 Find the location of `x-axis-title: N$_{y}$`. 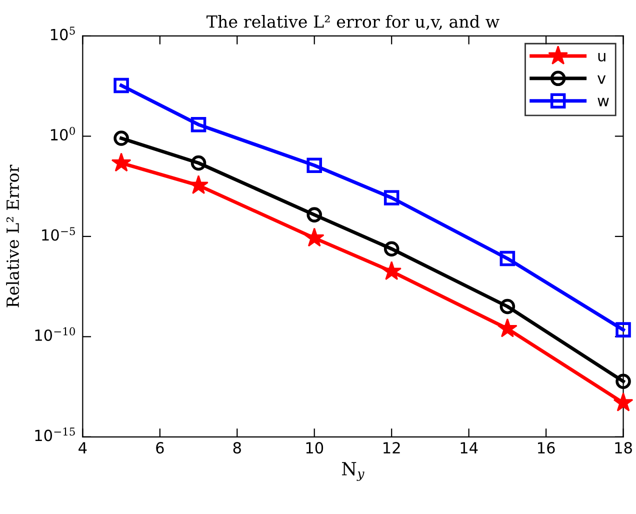

x-axis-title: N$_{y}$ is located at coordinates (353, 471).